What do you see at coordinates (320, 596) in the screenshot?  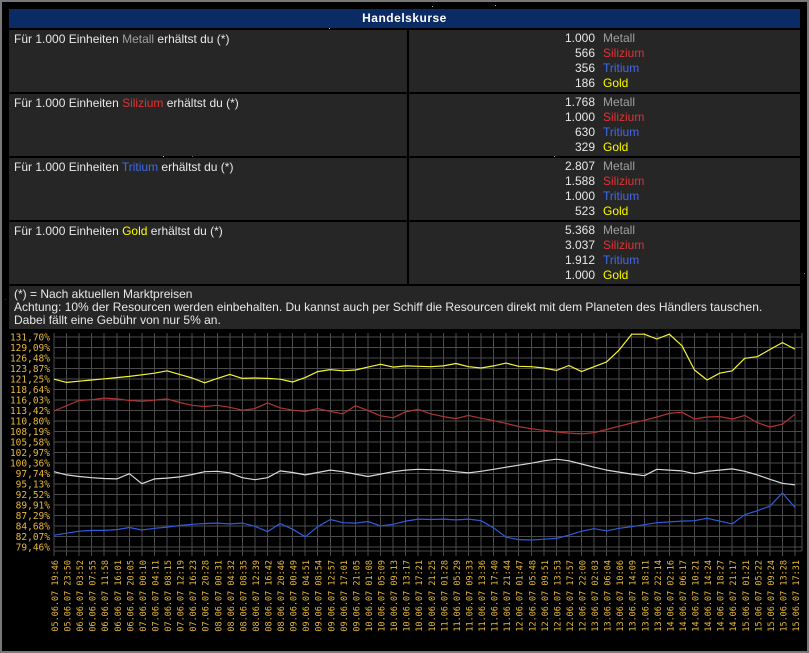 I see `x-tick-label: 09.06.07 08:54` at bounding box center [320, 596].